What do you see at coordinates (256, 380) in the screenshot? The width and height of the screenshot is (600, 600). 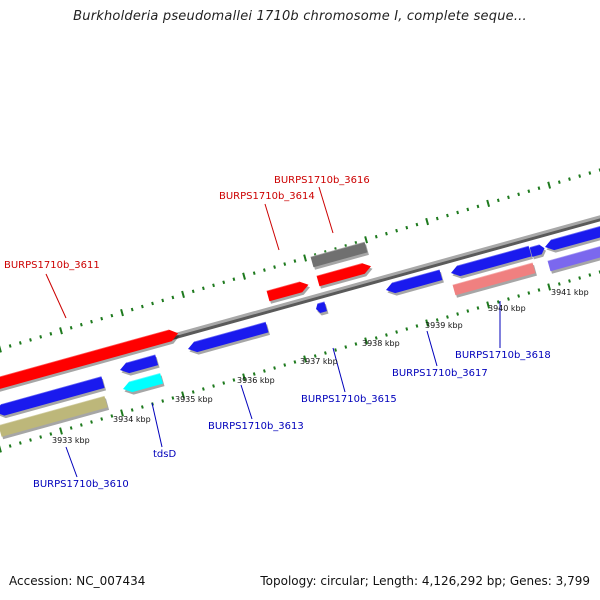 I see `scale-label-3936: 3936 kbp` at bounding box center [256, 380].